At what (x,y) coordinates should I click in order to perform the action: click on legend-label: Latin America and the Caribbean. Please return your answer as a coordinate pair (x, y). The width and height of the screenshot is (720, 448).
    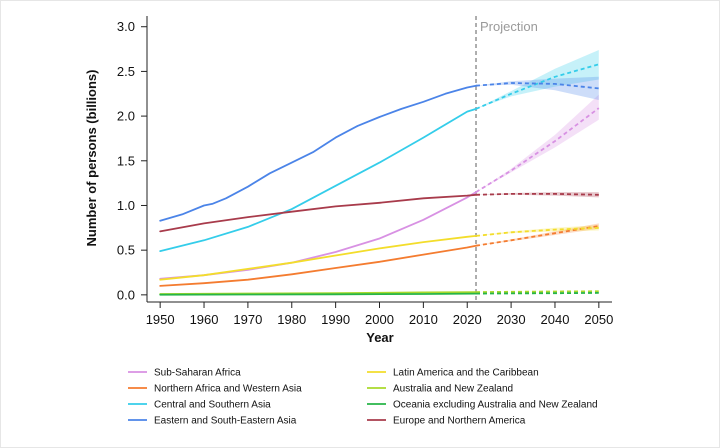
    Looking at the image, I should click on (466, 373).